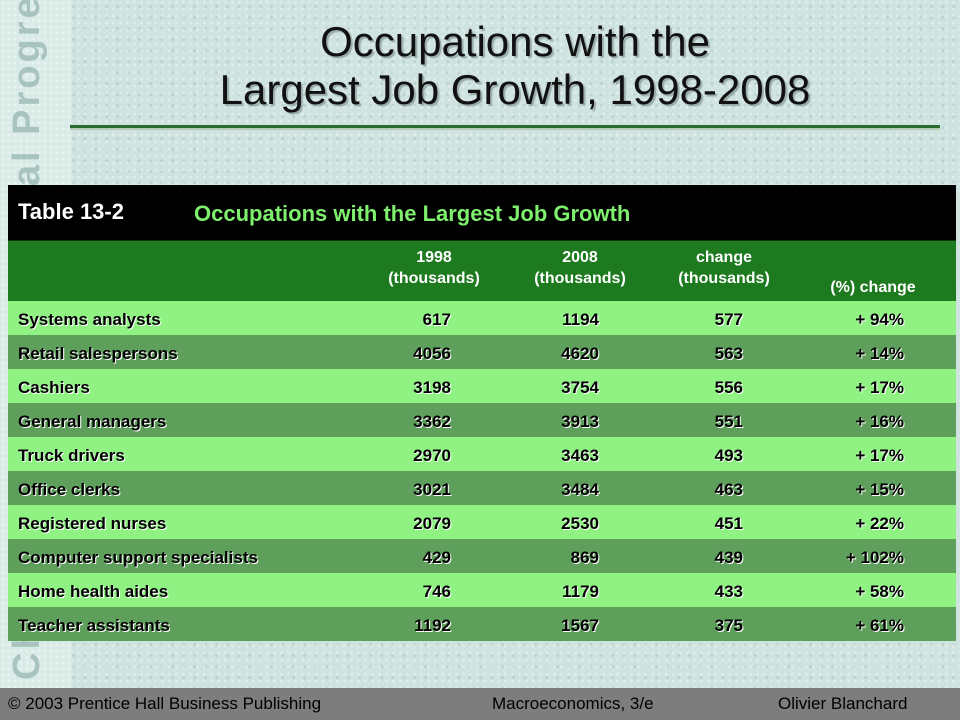 This screenshot has height=720, width=960. What do you see at coordinates (98, 353) in the screenshot?
I see `occupation-name: Retail salespersons` at bounding box center [98, 353].